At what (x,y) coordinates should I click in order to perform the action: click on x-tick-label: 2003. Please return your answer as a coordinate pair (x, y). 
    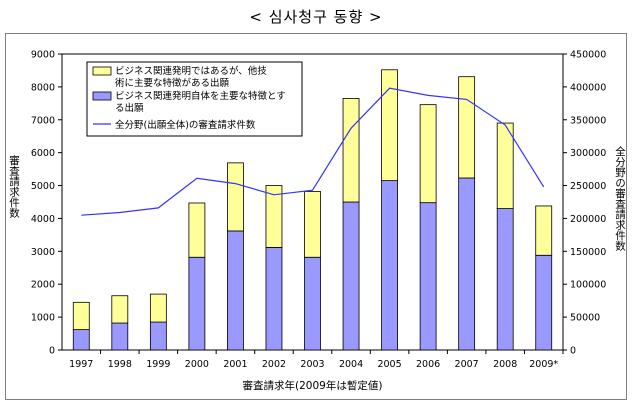
    Looking at the image, I should click on (312, 364).